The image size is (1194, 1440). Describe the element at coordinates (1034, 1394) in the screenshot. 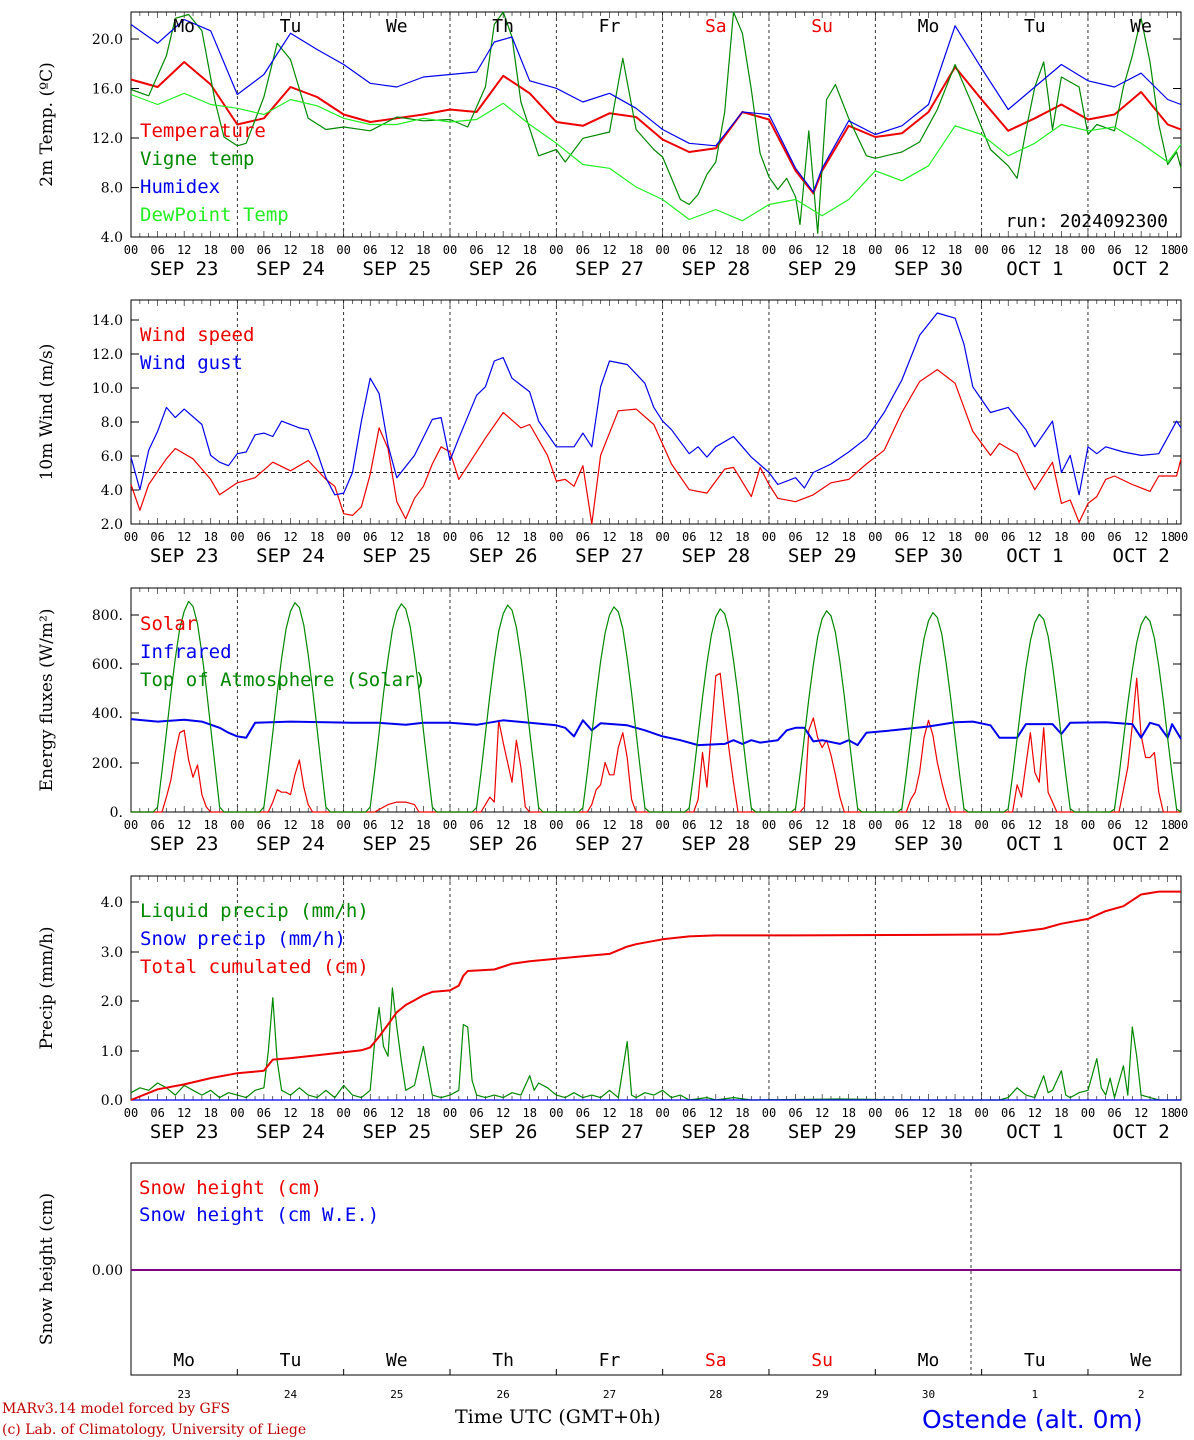

I see `day-number: 1` at that location.